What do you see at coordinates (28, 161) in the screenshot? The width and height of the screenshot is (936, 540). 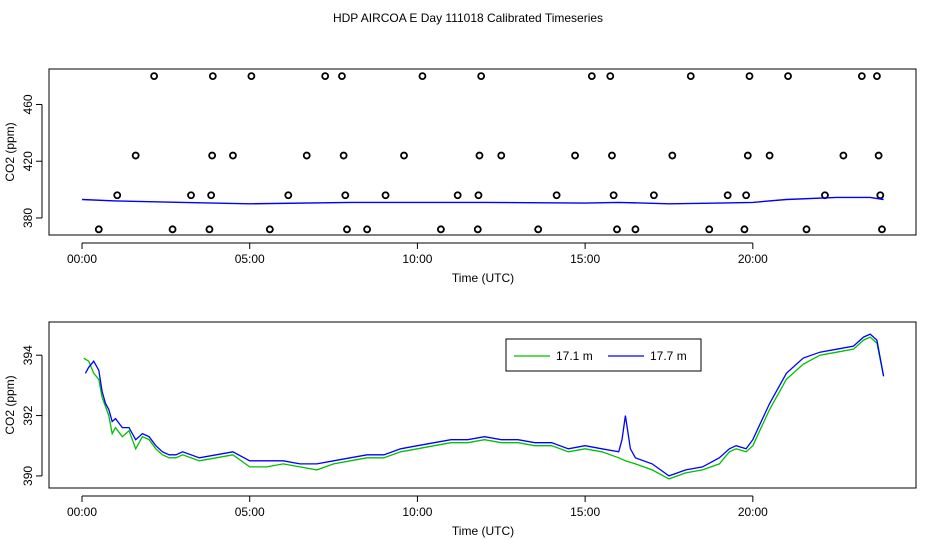 I see `y-tick-label: 420` at bounding box center [28, 161].